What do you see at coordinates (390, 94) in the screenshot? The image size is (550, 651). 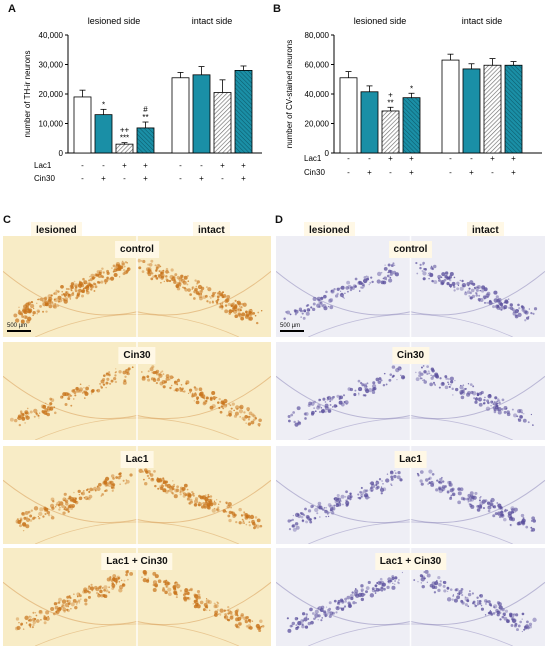 I see `significance-mark: +` at bounding box center [390, 94].